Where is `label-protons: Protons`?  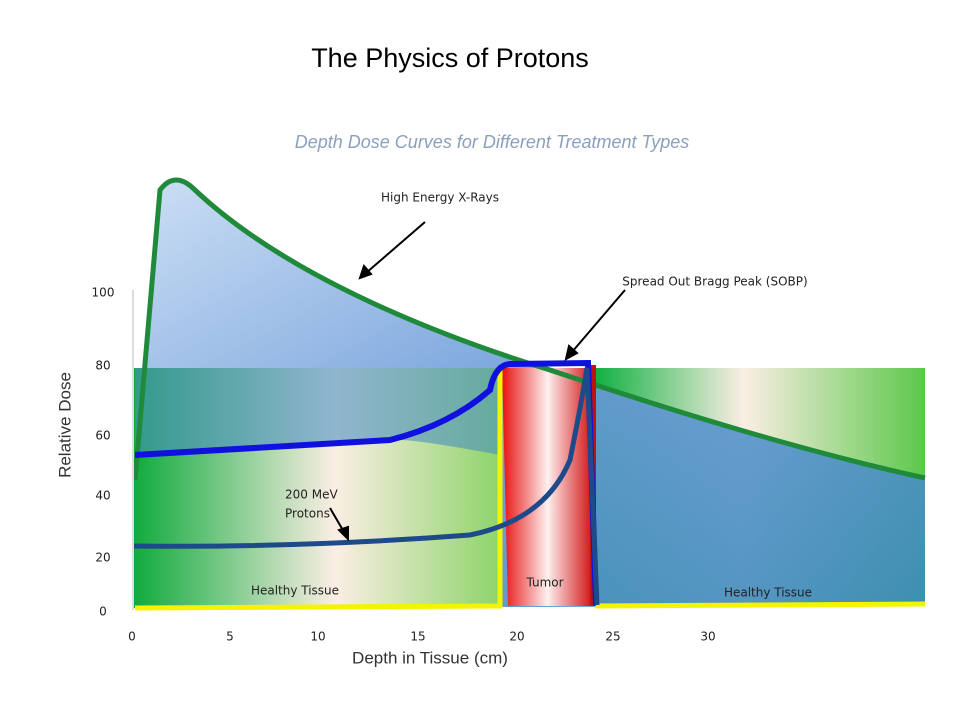 label-protons: Protons is located at coordinates (307, 514).